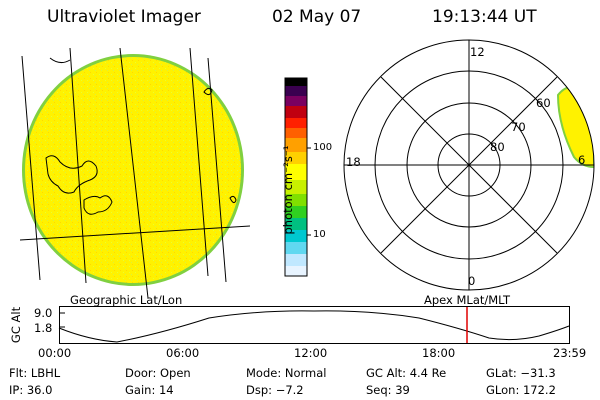  I want to click on mlat-label-60: 60, so click(543, 103).